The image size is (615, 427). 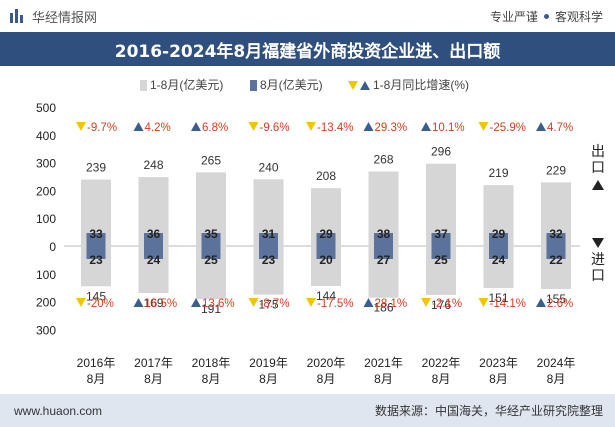 I want to click on legend-down-triangle-icon, so click(x=353, y=85).